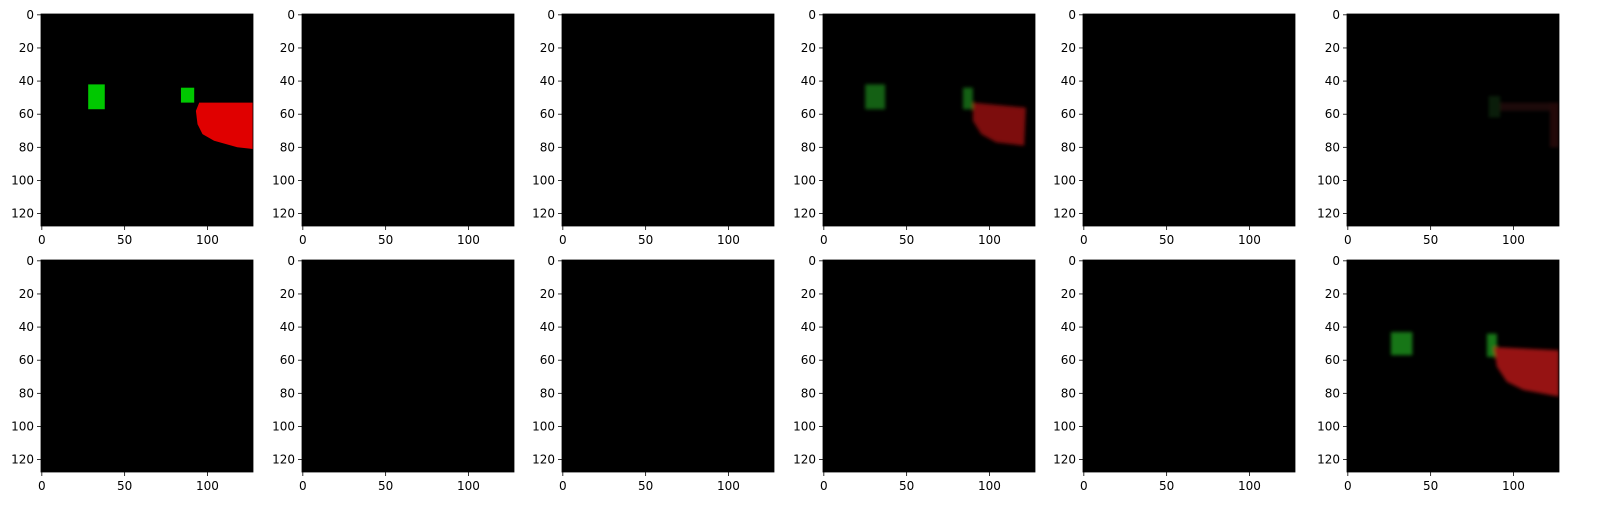  I want to click on panel-4: 0 50 100 0 20 40 60 80 100 120, so click(914, 127).